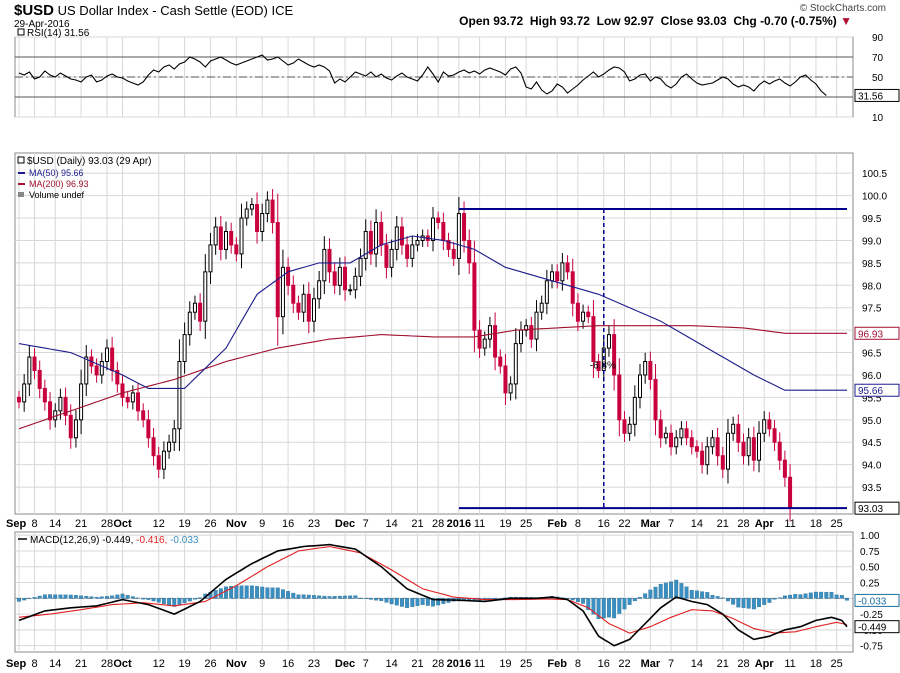  What do you see at coordinates (872, 354) in the screenshot?
I see `price-tick-label: 96.5` at bounding box center [872, 354].